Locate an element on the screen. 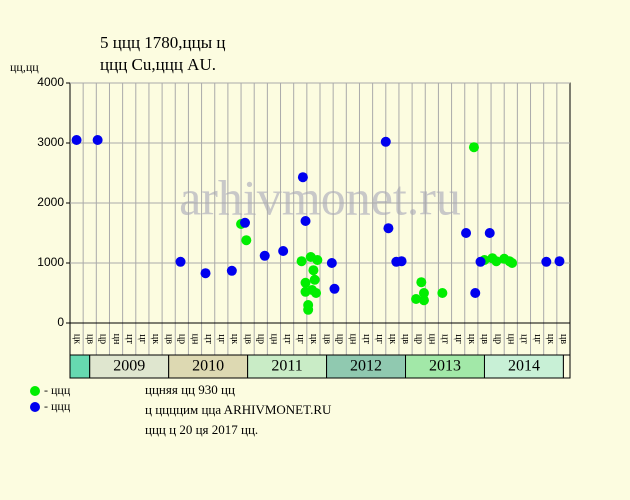 The height and width of the screenshot is (500, 630). note: ц ццццим ццa ARHIVMONET.RU is located at coordinates (238, 409).